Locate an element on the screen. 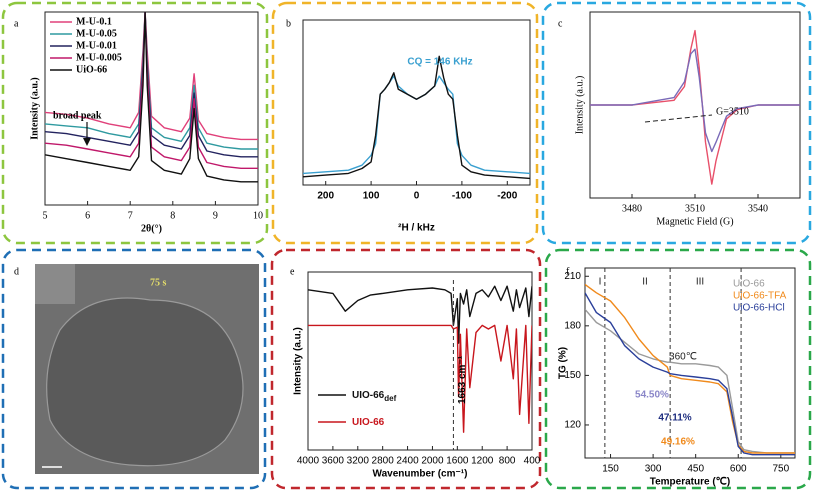 This screenshot has width=813, height=491. y-tick-label: 120 is located at coordinates (572, 425).